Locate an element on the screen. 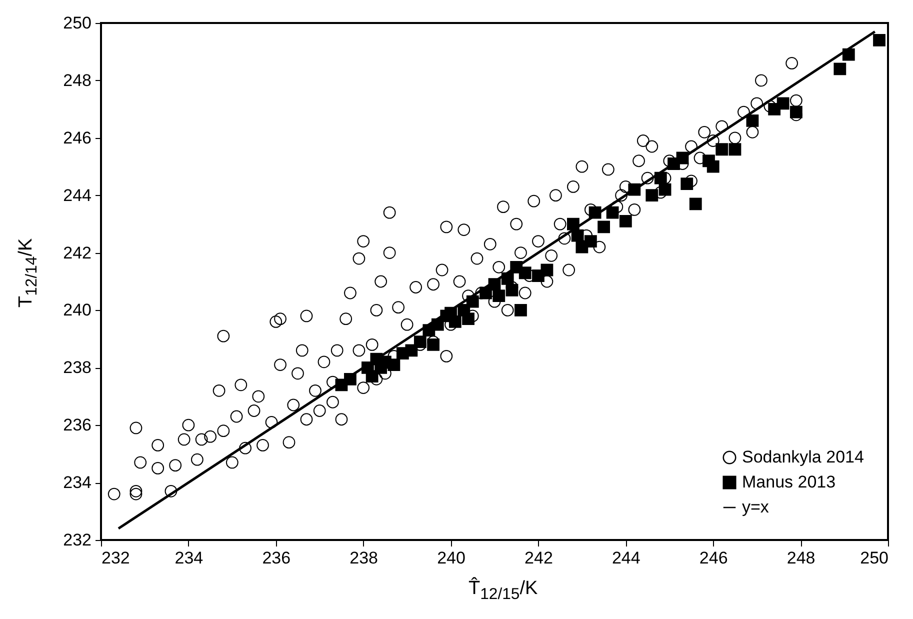 This screenshot has width=913, height=619. x-axis-title: T̂$_{12/15}$/K is located at coordinates (503, 591).